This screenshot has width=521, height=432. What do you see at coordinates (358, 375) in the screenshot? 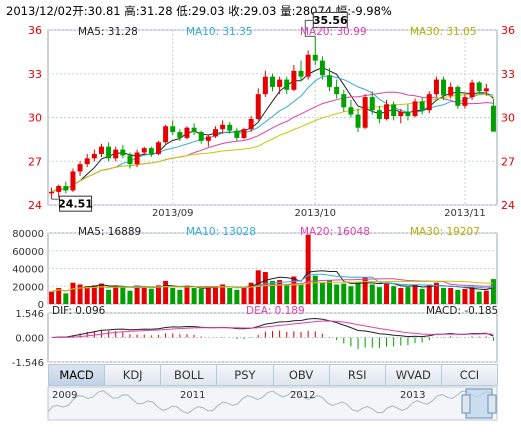
I see `tab-rsi: RSI` at bounding box center [358, 375].